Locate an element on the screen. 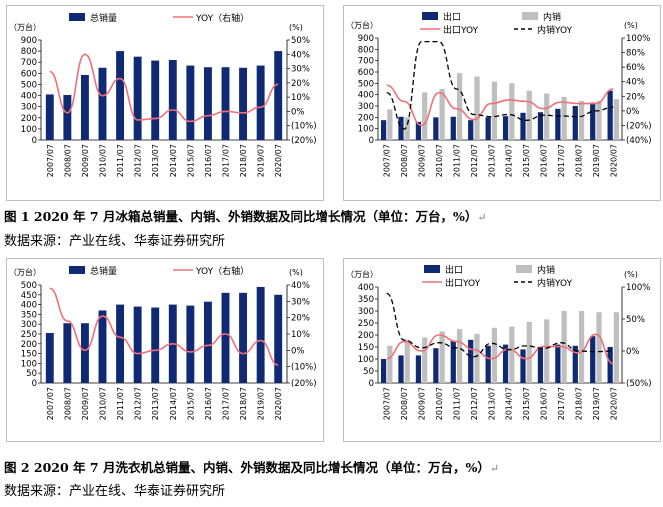 This screenshot has height=507, width=663. x-tick-label: 2008/07 is located at coordinates (404, 160).